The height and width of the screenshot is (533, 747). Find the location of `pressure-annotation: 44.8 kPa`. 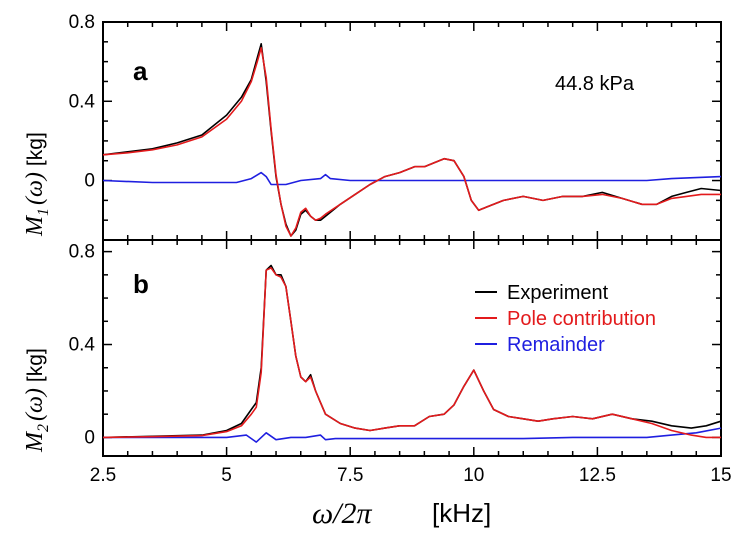

pressure-annotation: 44.8 kPa is located at coordinates (595, 84).